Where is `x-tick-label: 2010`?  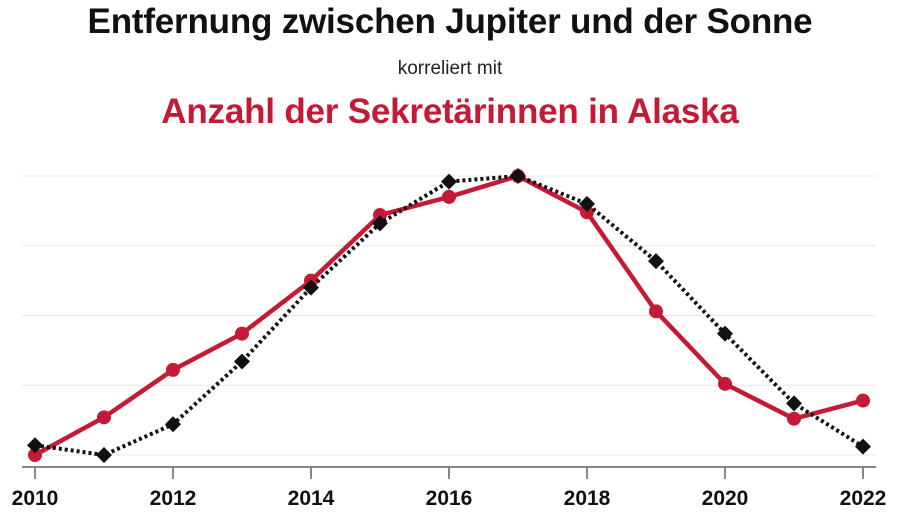 x-tick-label: 2010 is located at coordinates (35, 498).